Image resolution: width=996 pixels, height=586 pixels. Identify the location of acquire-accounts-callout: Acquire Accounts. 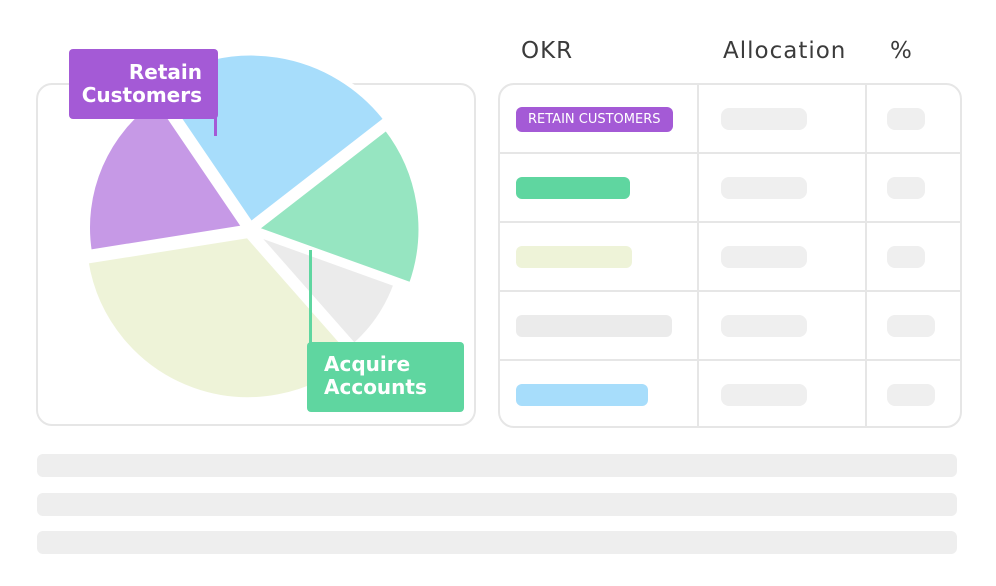
(385, 377).